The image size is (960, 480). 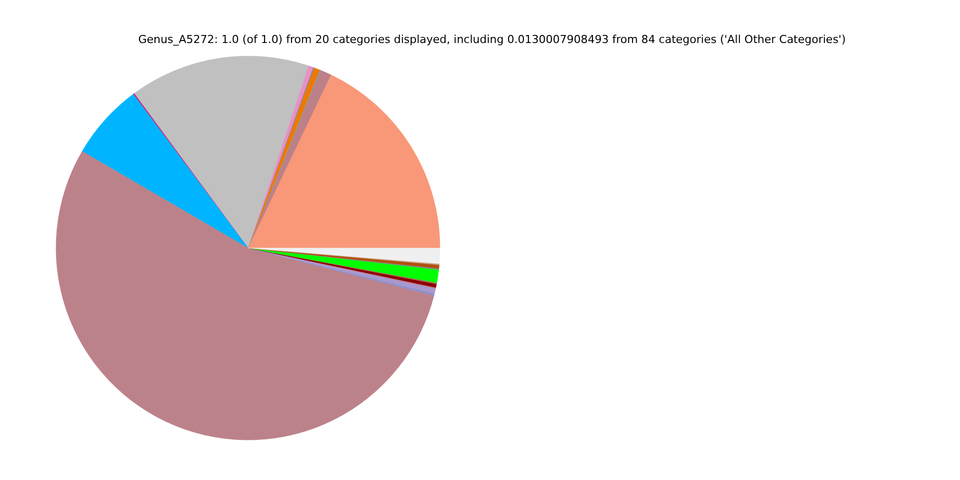 I want to click on text: Genus_A5272: 1.0 (of 1.0) from 20 categories displayed, including 0.0130007908493 from 84 categories ('All Other Categories'), so click(x=492, y=39).